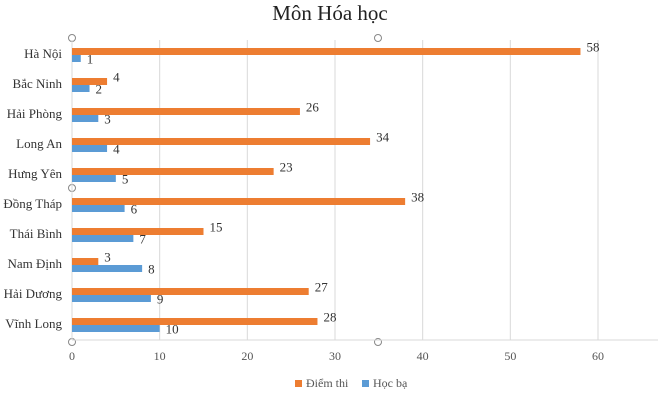 This screenshot has width=660, height=402. Describe the element at coordinates (43, 53) in the screenshot. I see `y-tick-label: Hà Nội` at that location.